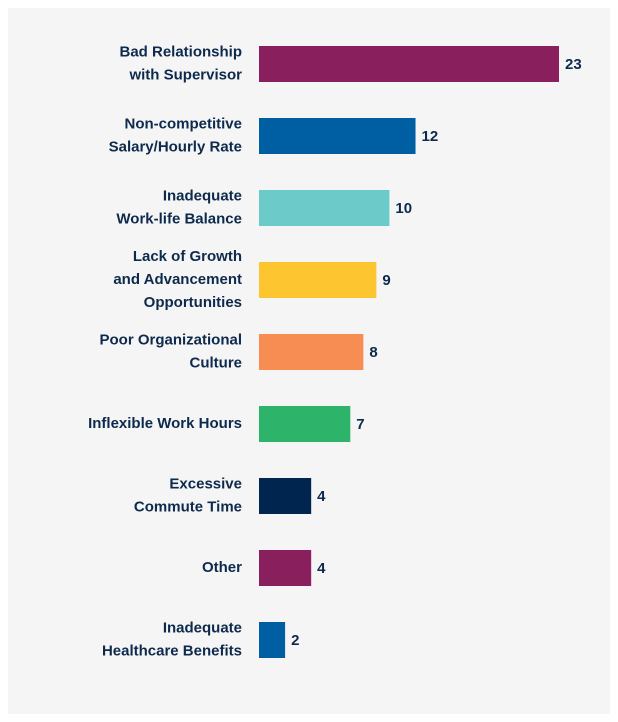  Describe the element at coordinates (386, 280) in the screenshot. I see `value-label: 9` at that location.